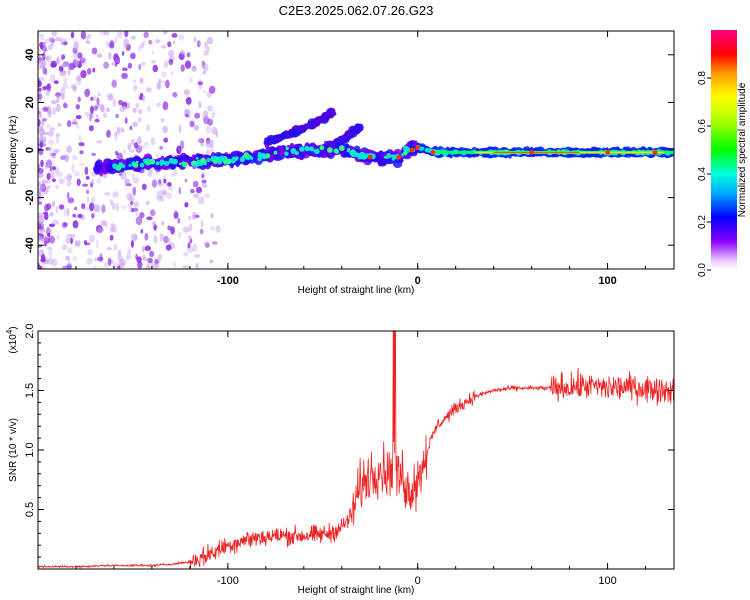 The image size is (750, 600). Describe the element at coordinates (655, 152) in the screenshot. I see `trace-peak` at that location.